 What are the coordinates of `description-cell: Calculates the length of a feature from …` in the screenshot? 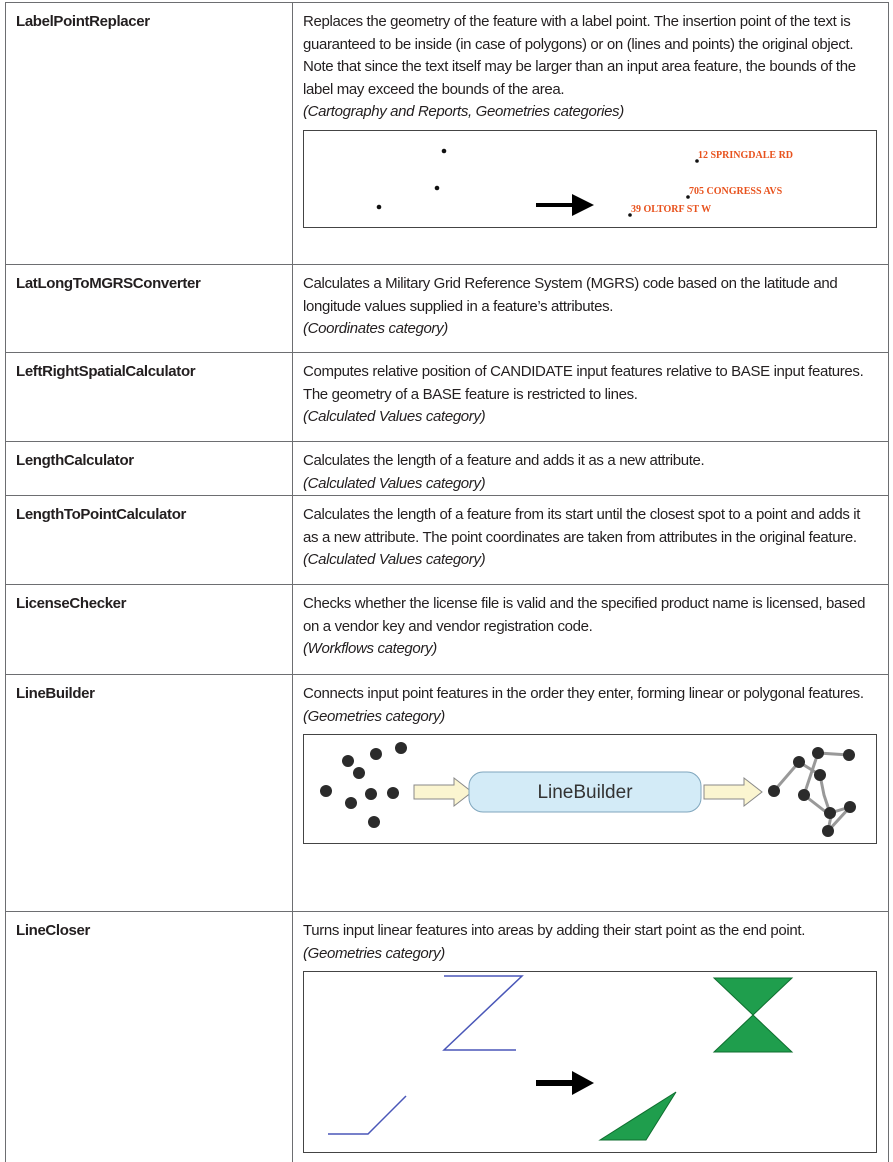 It's located at (590, 540).